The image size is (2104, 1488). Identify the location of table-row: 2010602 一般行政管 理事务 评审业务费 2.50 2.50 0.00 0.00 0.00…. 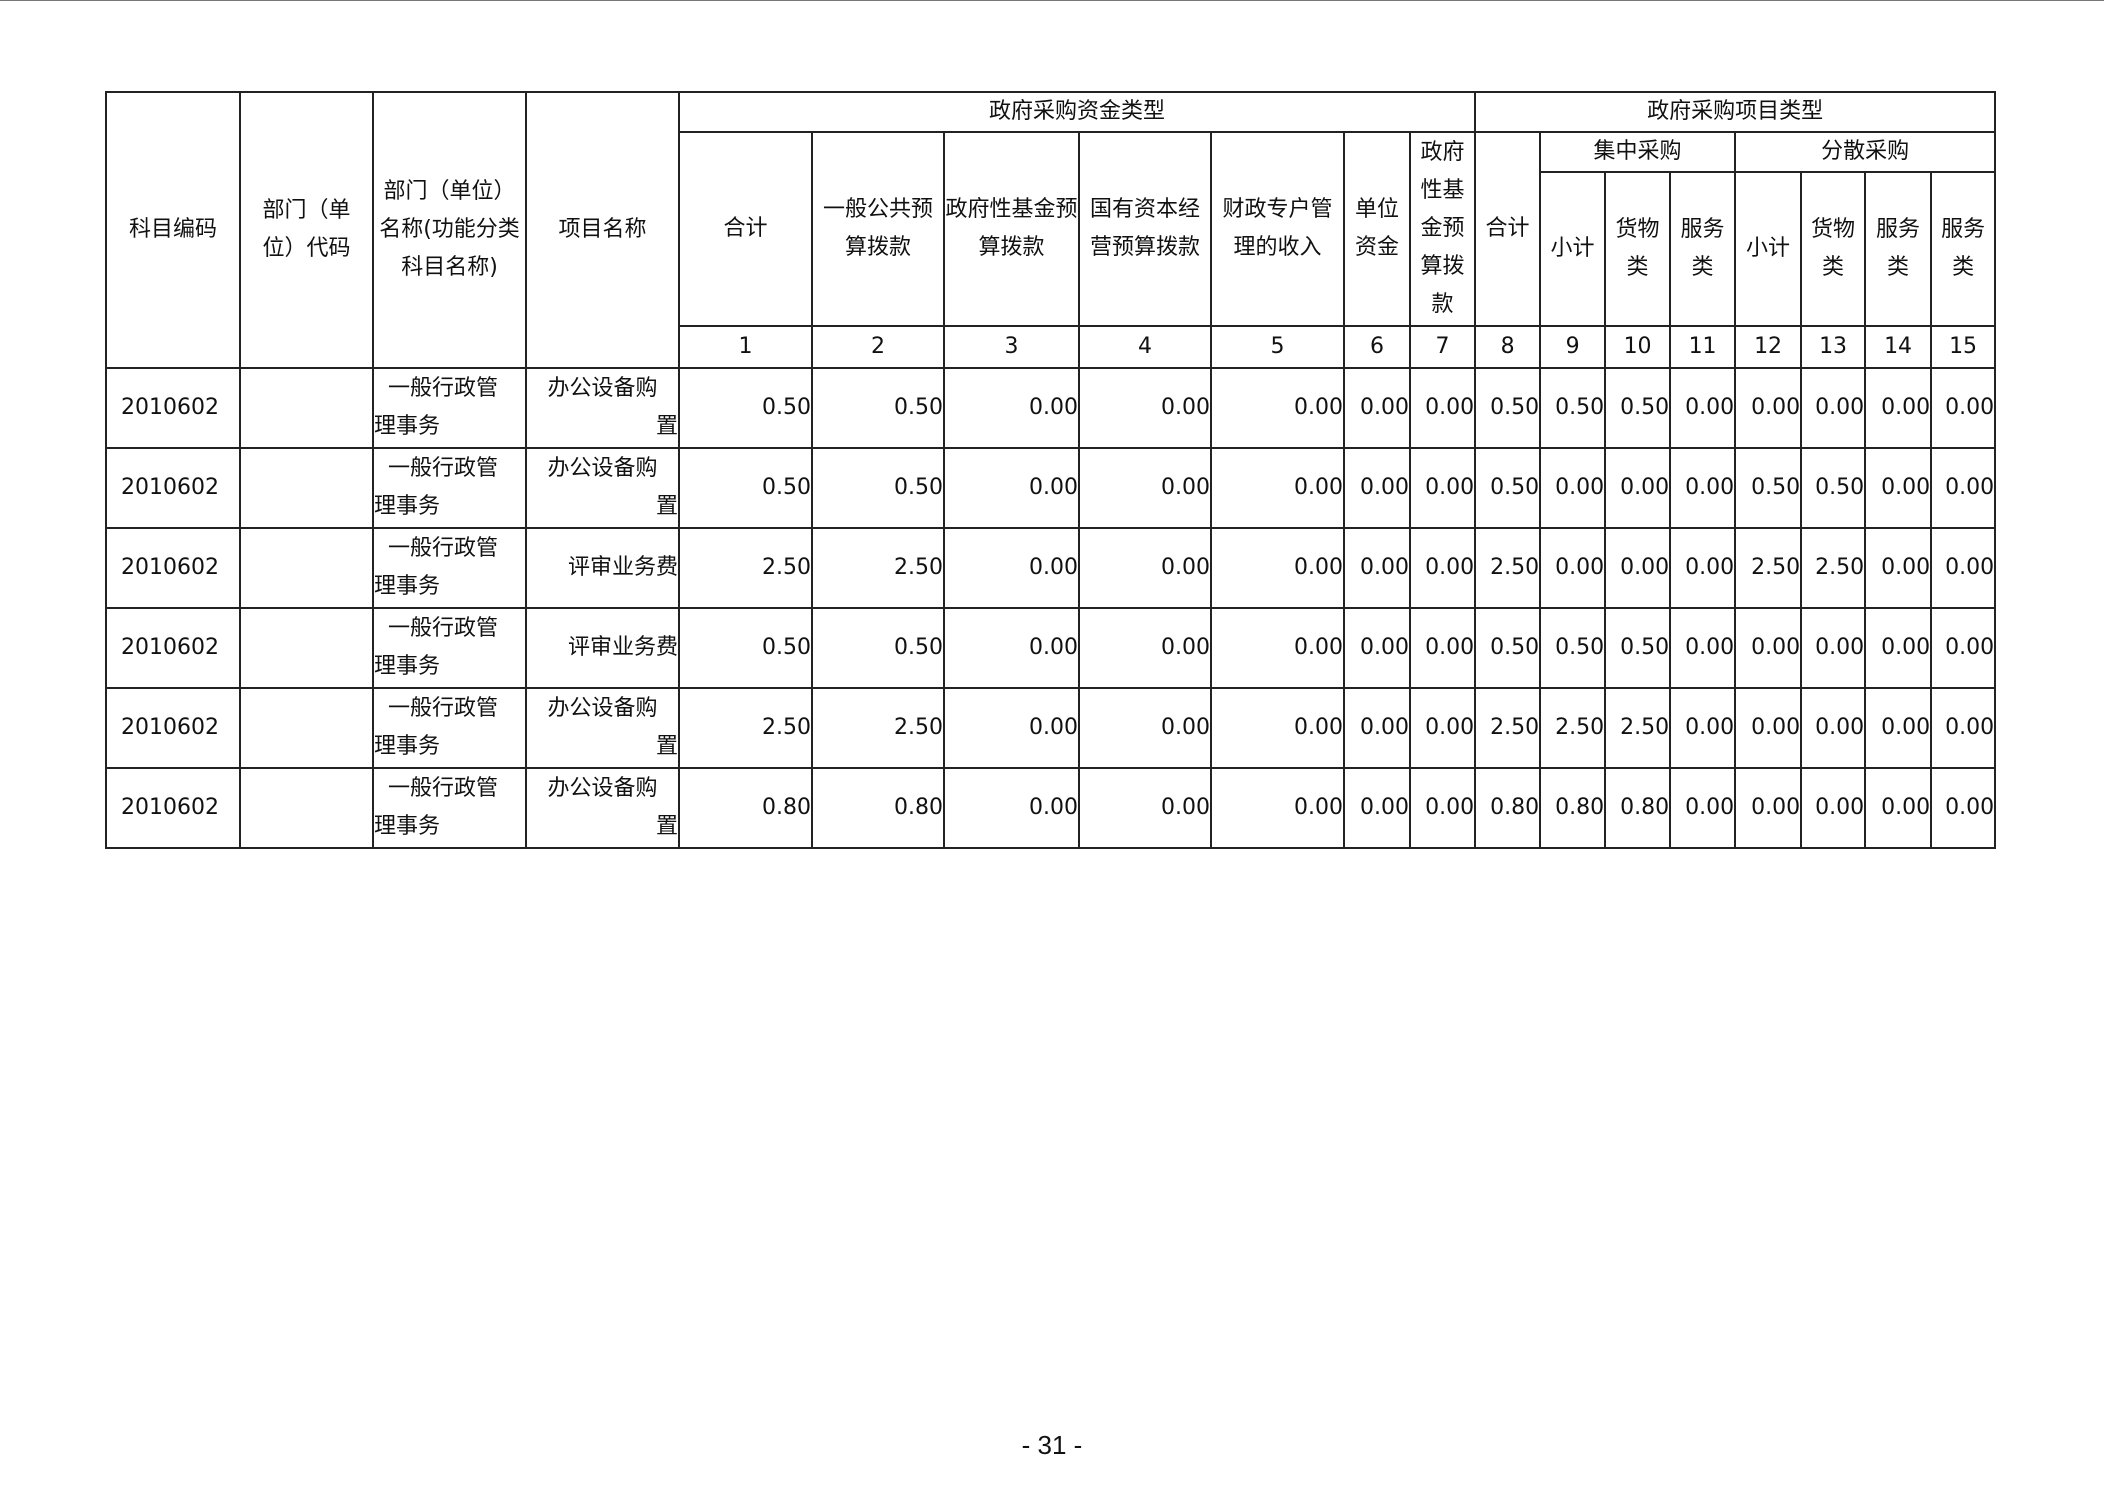
(1051, 568).